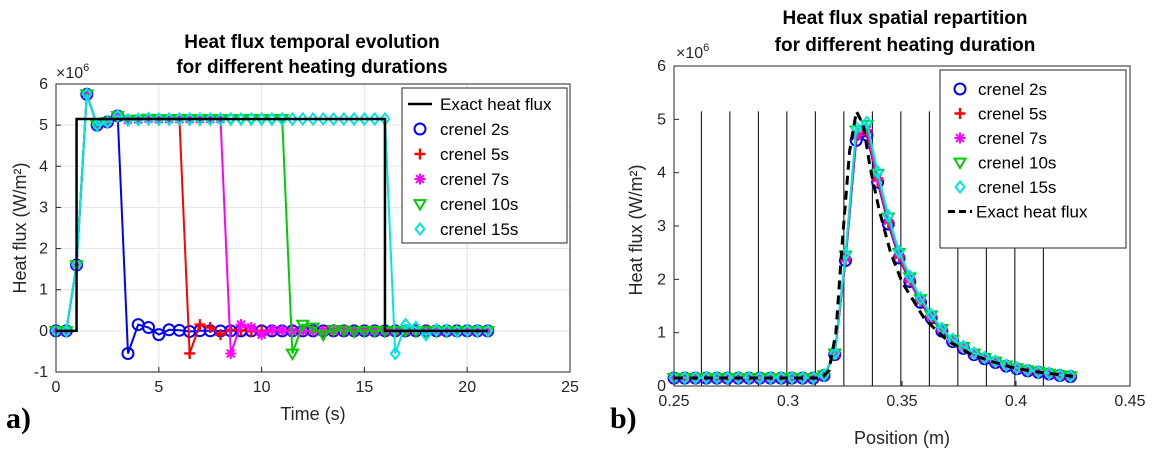 This screenshot has width=1161, height=452. Describe the element at coordinates (474, 154) in the screenshot. I see `chart-a-legend-label-2: crenel 5s` at that location.